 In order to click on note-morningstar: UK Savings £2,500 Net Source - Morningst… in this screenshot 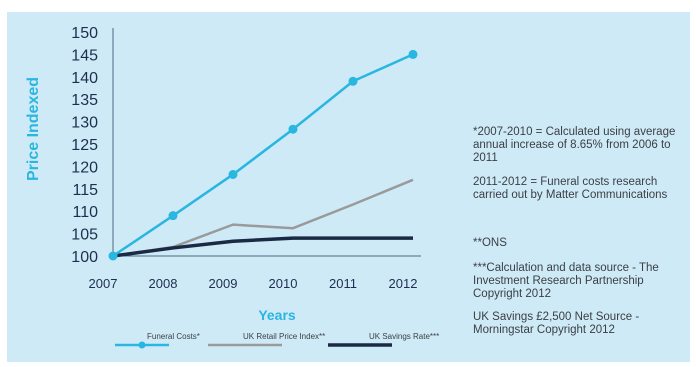, I will do `click(556, 323)`.